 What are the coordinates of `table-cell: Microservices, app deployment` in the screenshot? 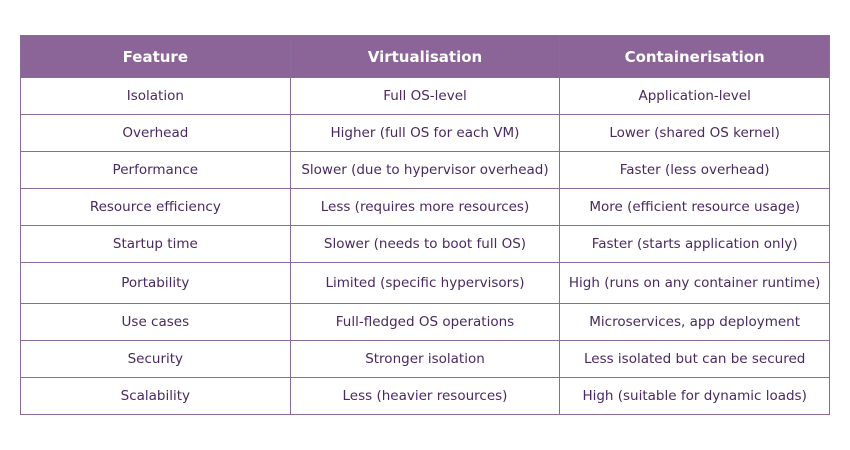 It's located at (694, 322).